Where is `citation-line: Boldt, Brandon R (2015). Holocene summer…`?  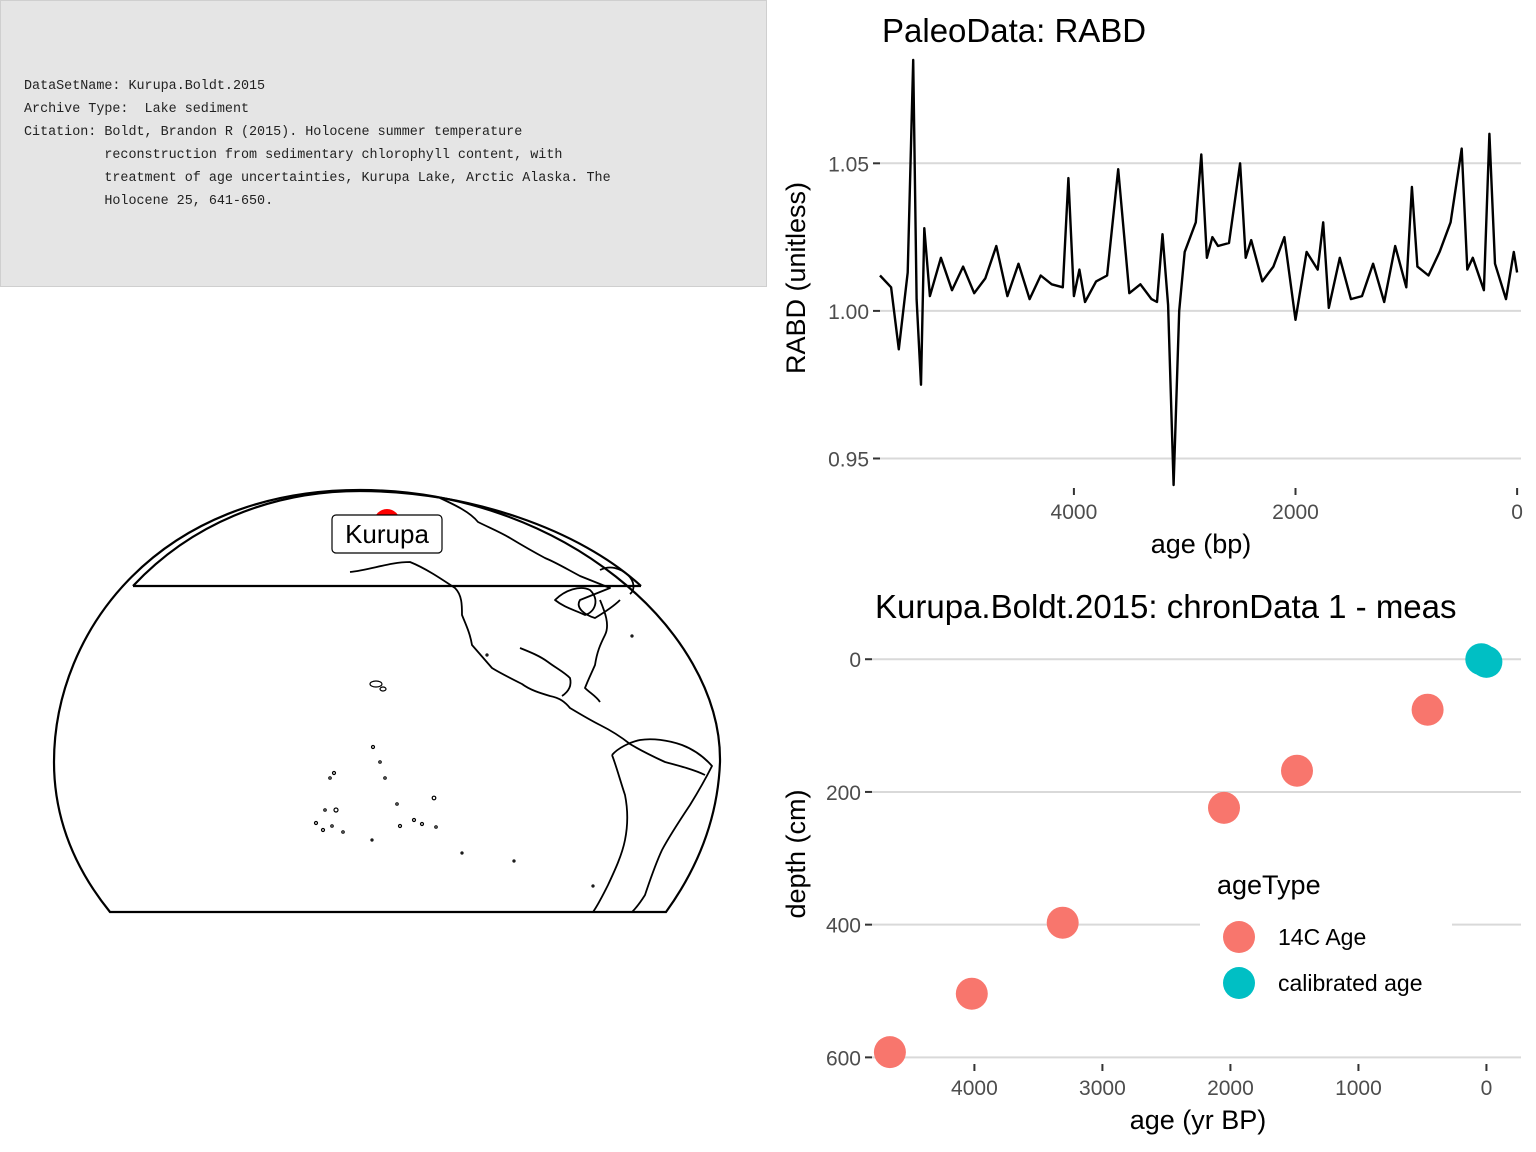 citation-line: Boldt, Brandon R (2015). Holocene summer… is located at coordinates (313, 132).